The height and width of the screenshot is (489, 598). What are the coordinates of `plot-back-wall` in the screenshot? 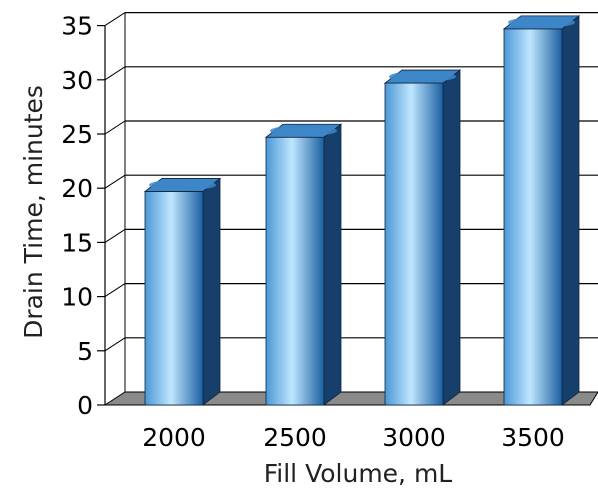 It's located at (115, 208).